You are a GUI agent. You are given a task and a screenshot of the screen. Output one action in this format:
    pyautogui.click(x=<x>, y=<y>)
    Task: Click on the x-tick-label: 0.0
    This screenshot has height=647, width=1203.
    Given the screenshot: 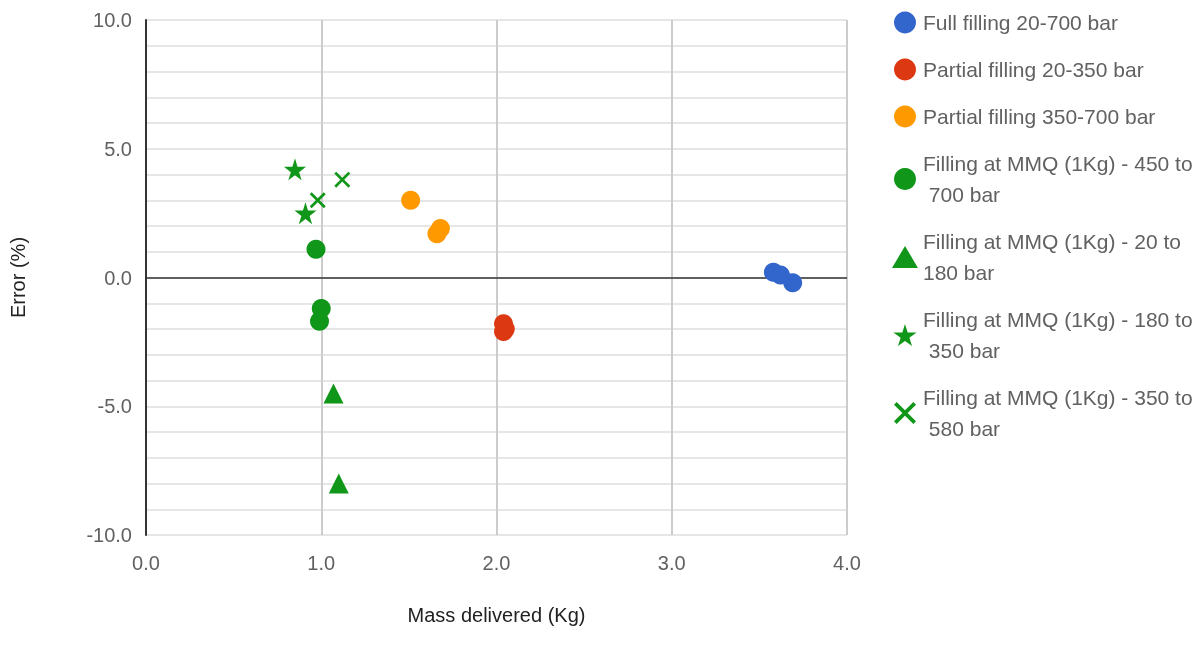 What is the action you would take?
    pyautogui.click(x=146, y=563)
    